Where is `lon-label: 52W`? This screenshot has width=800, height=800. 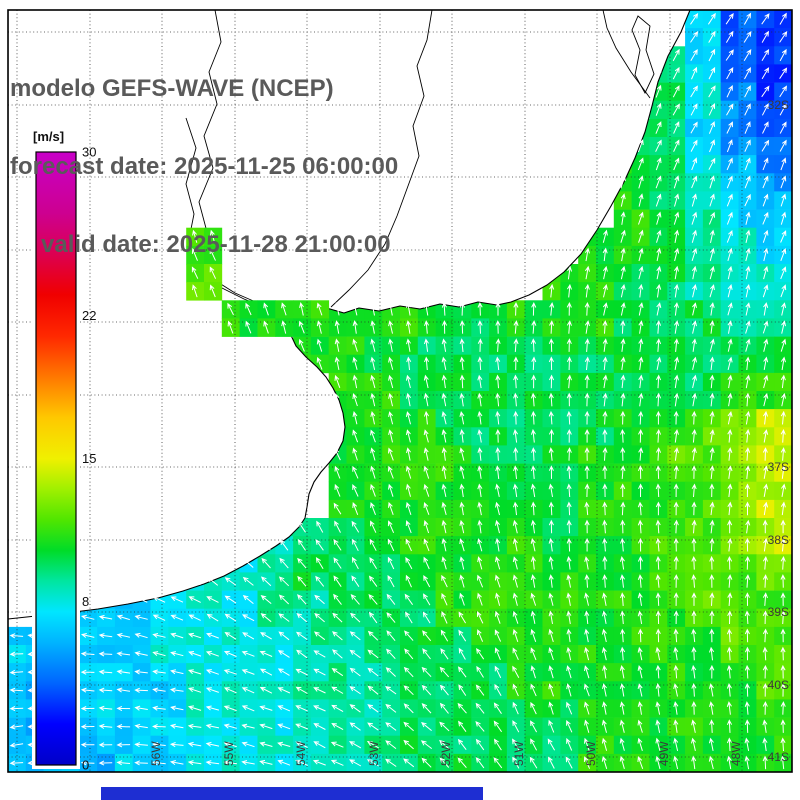 lon-label: 52W is located at coordinates (446, 753).